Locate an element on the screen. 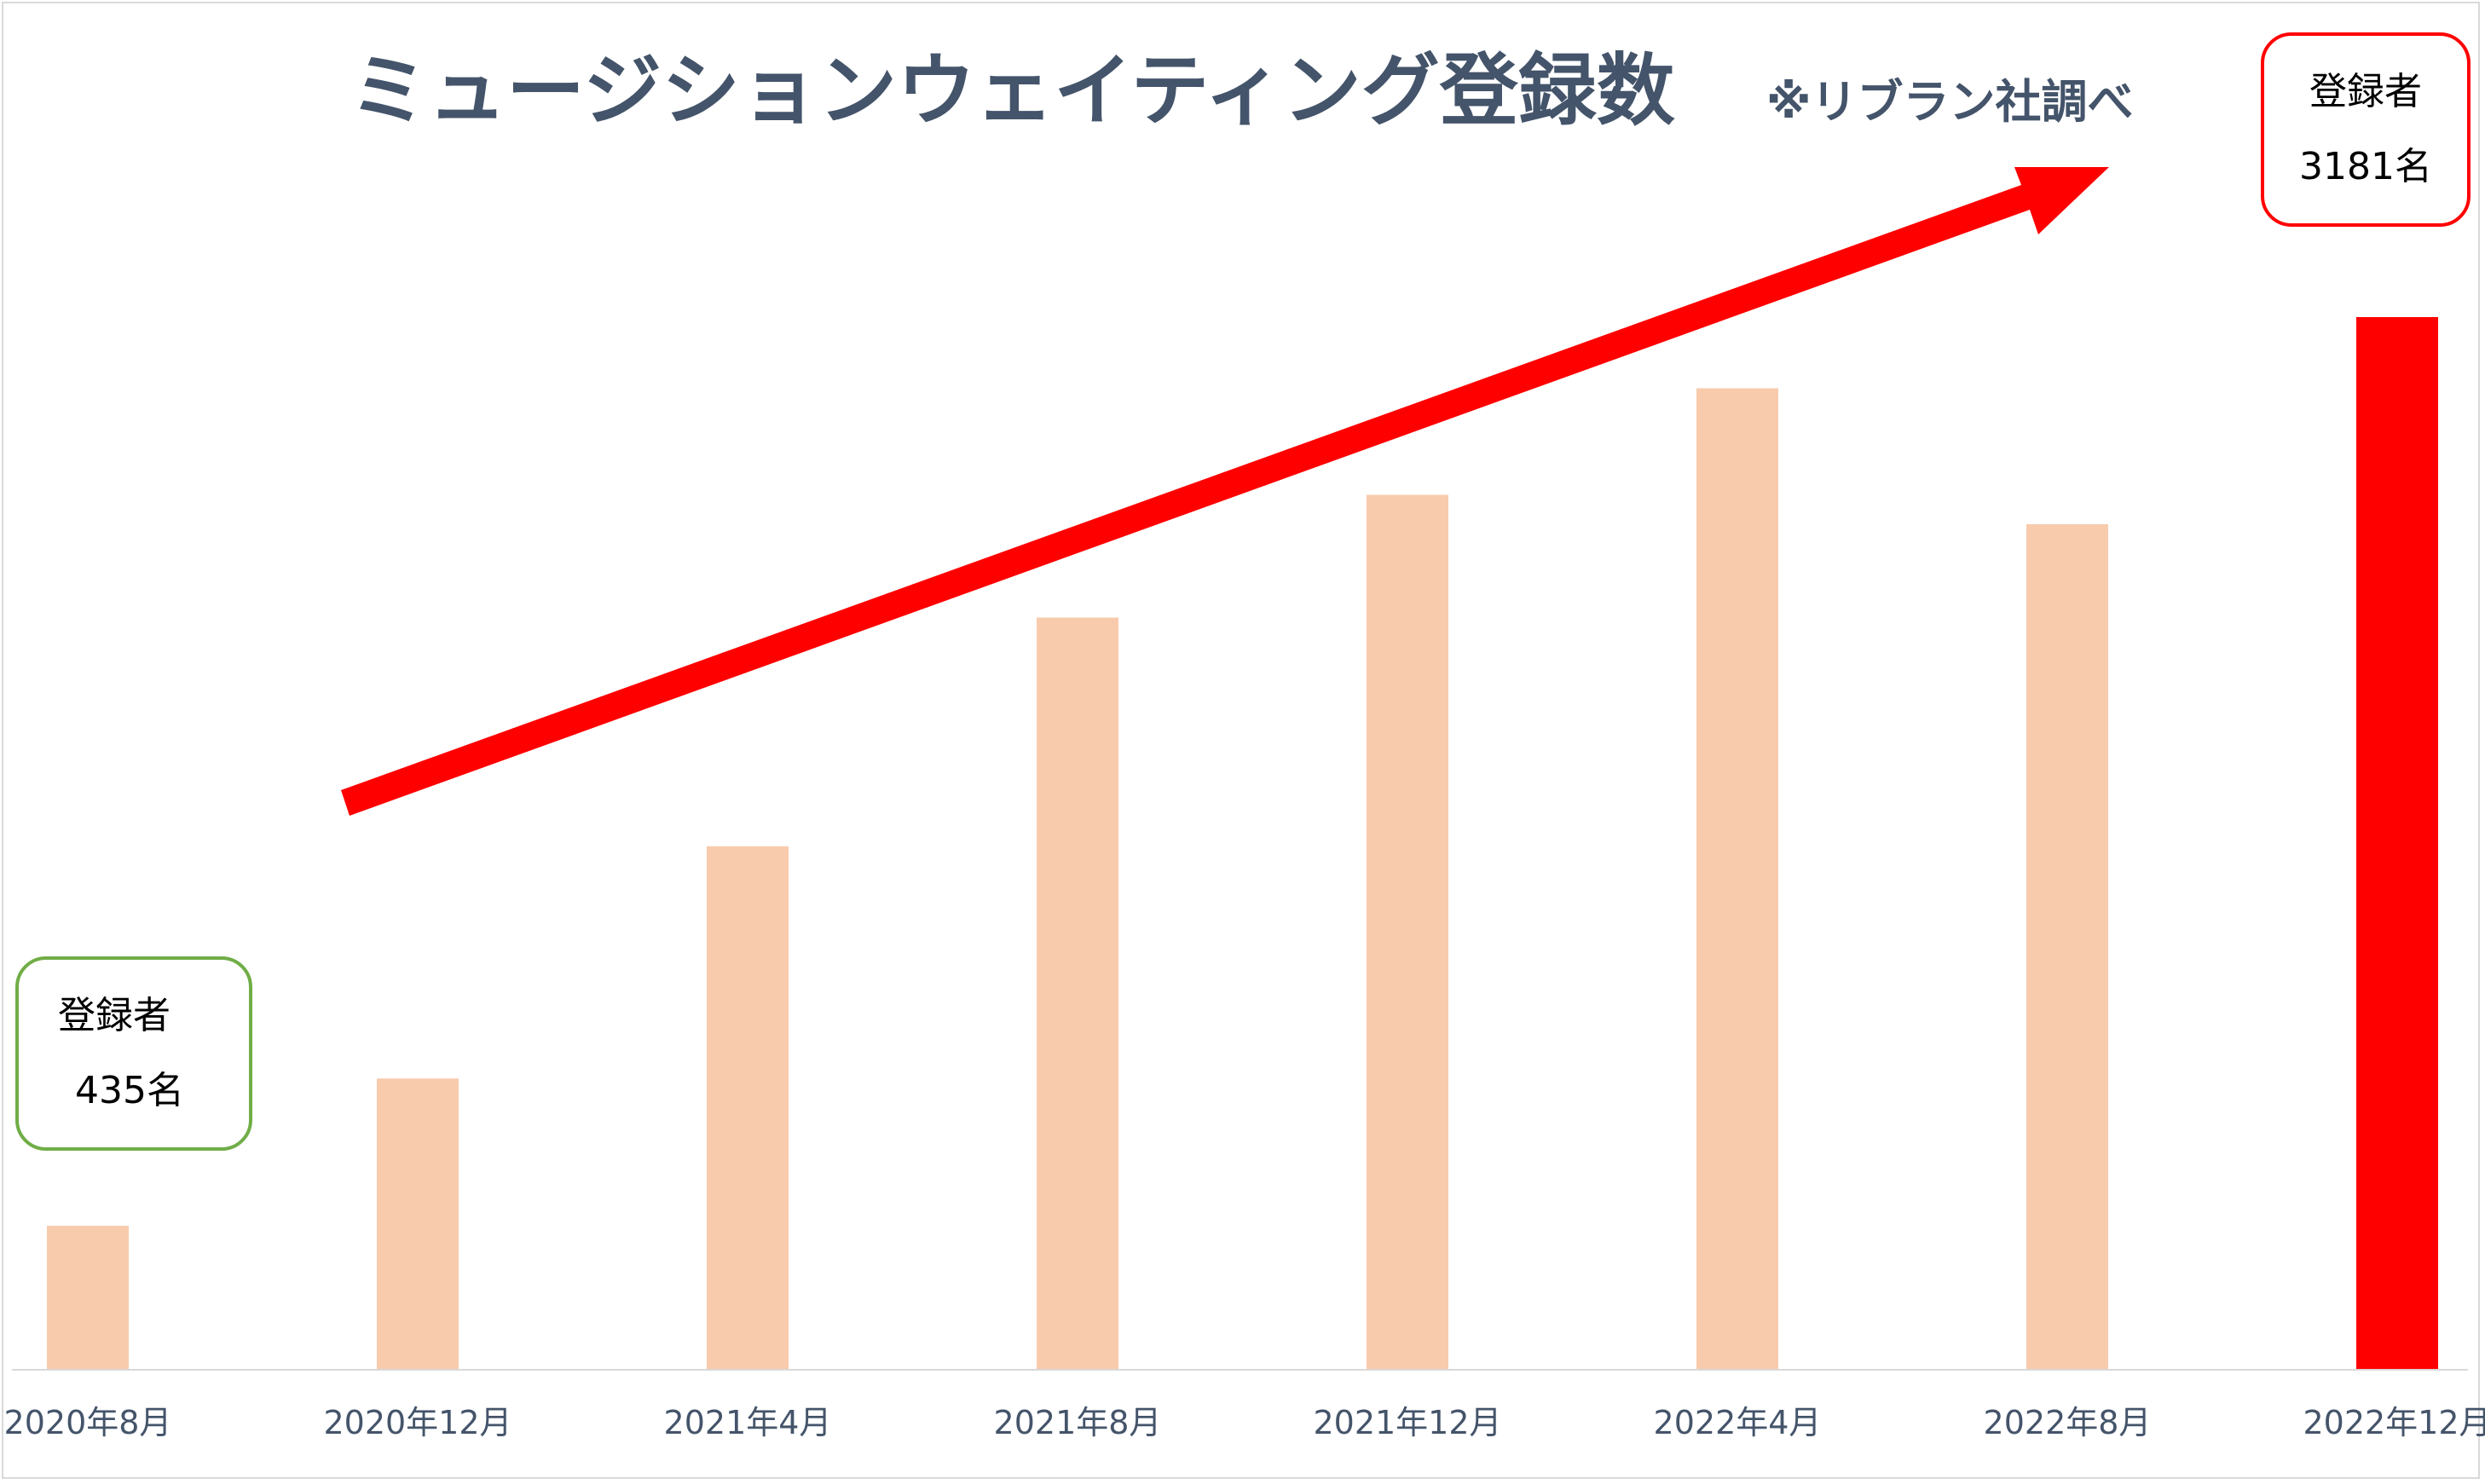 The width and height of the screenshot is (2485, 1484). x-tick-label-1: 2020年8月 is located at coordinates (88, 1422).